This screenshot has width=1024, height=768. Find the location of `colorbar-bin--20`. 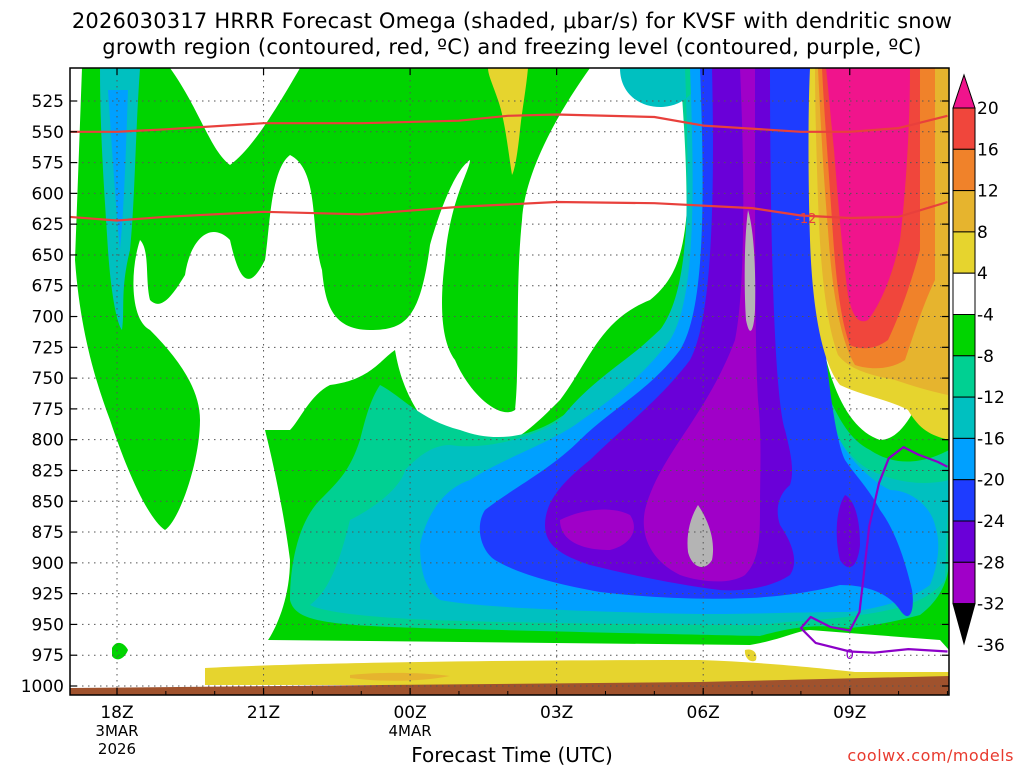

colorbar-bin--20 is located at coordinates (964, 459).